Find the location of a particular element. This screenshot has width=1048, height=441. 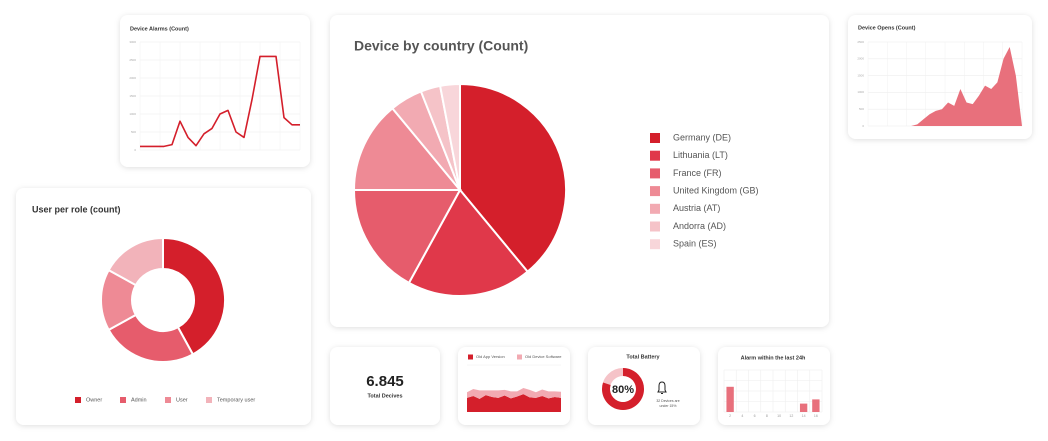

x-tick-label: 14 is located at coordinates (804, 416).